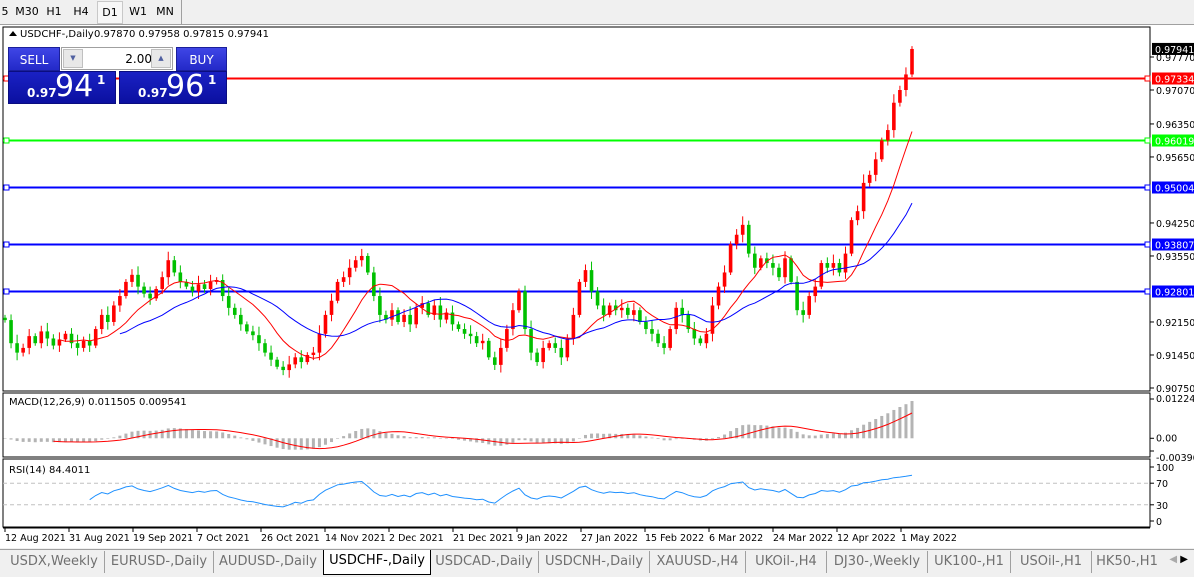  I want to click on scroll-left-icon: ◀, so click(1173, 559).